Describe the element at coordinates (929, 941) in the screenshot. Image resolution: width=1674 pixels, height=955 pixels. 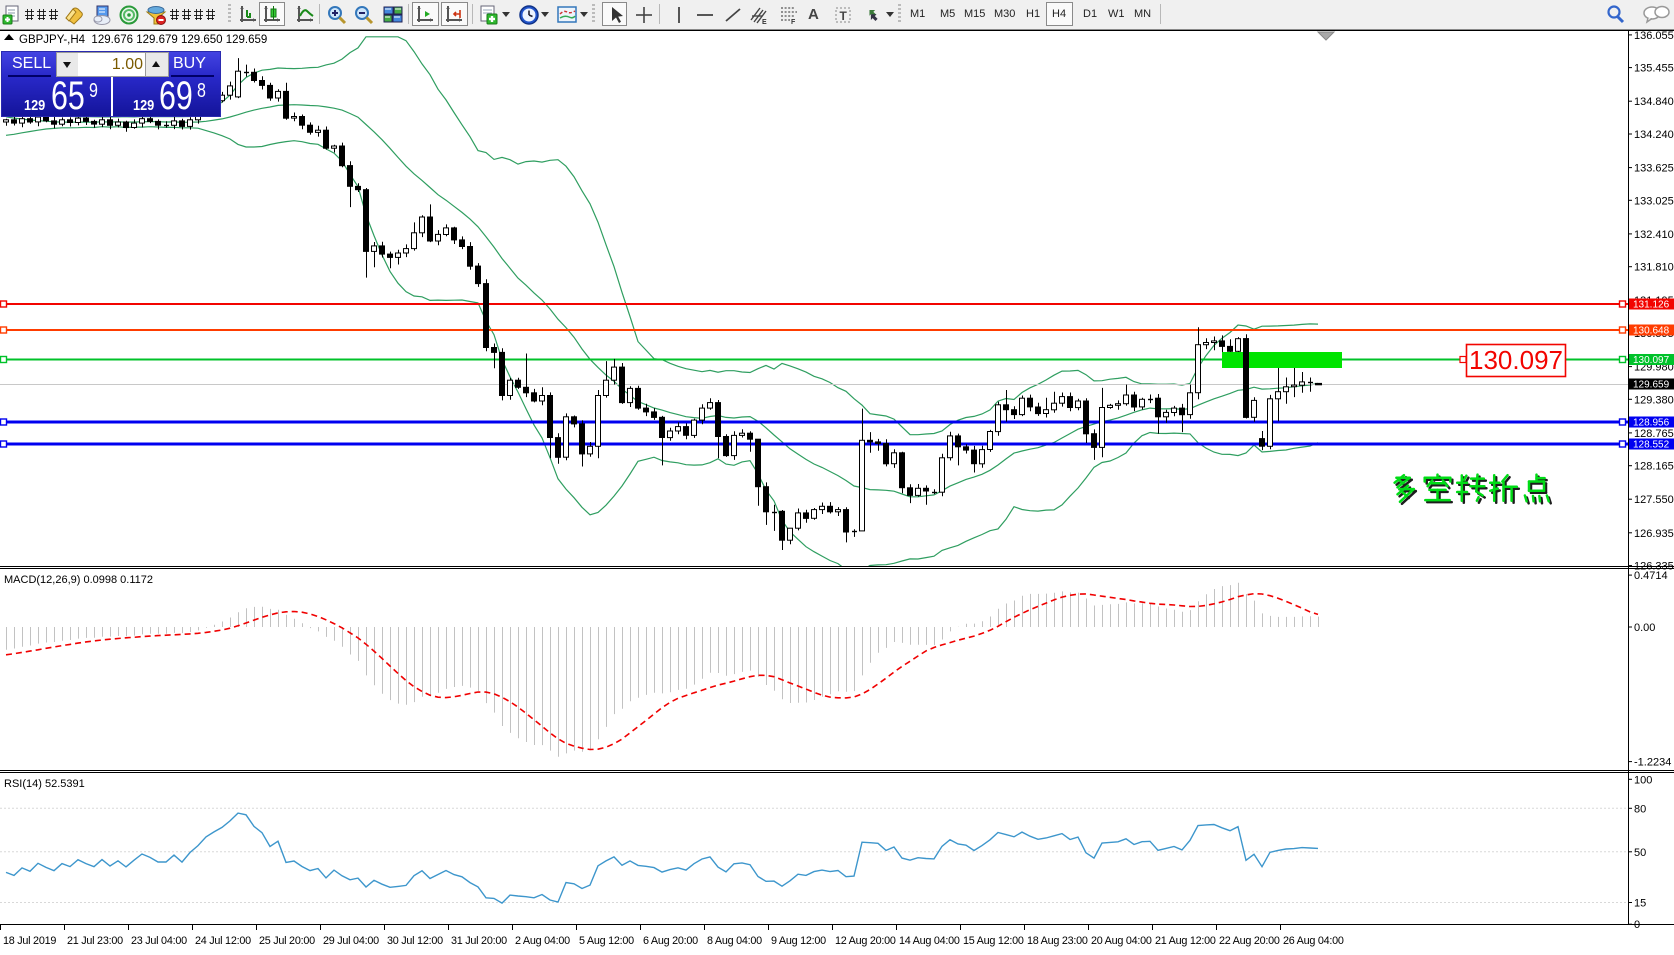
I see `svg-text: 14 Aug 04:00` at that location.